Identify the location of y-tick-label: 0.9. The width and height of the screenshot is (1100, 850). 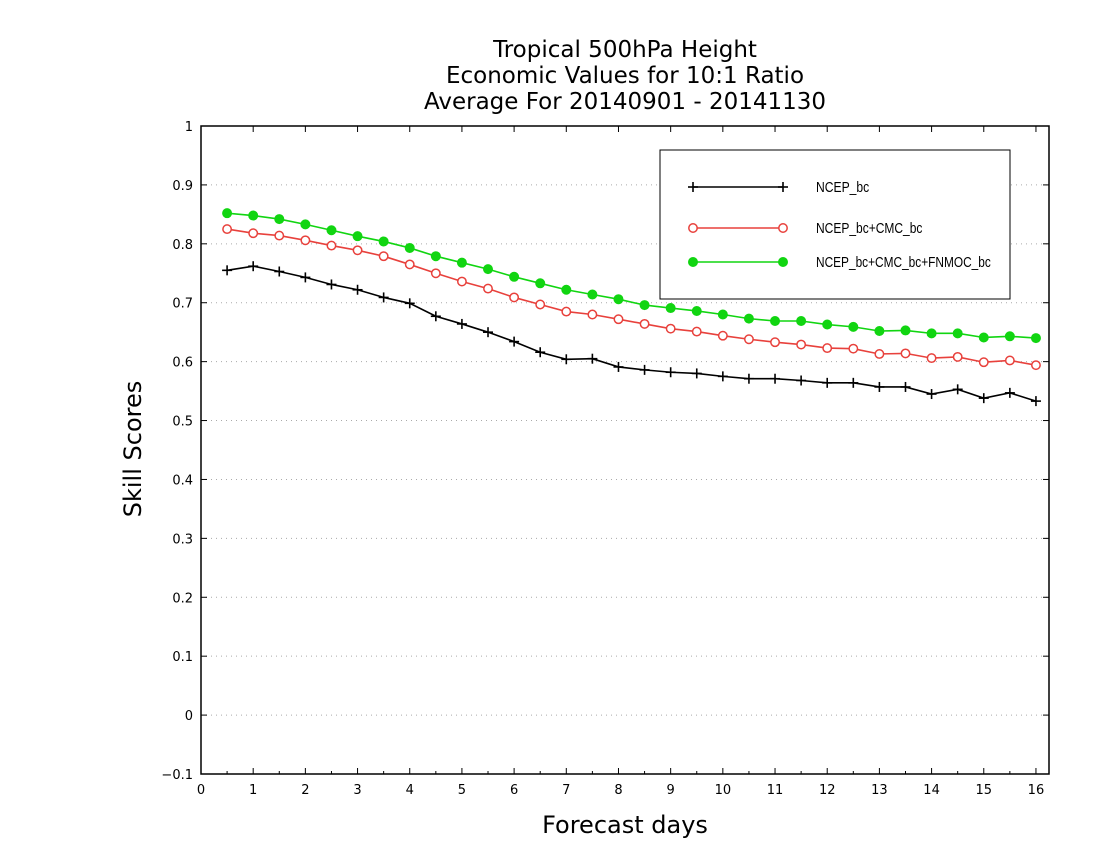
(182, 186).